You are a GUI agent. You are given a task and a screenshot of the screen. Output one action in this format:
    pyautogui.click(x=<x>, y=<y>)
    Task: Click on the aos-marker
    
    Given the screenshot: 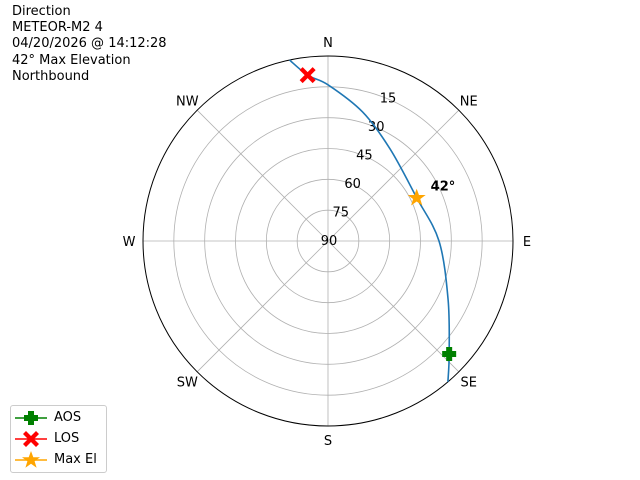 What is the action you would take?
    pyautogui.click(x=449, y=353)
    